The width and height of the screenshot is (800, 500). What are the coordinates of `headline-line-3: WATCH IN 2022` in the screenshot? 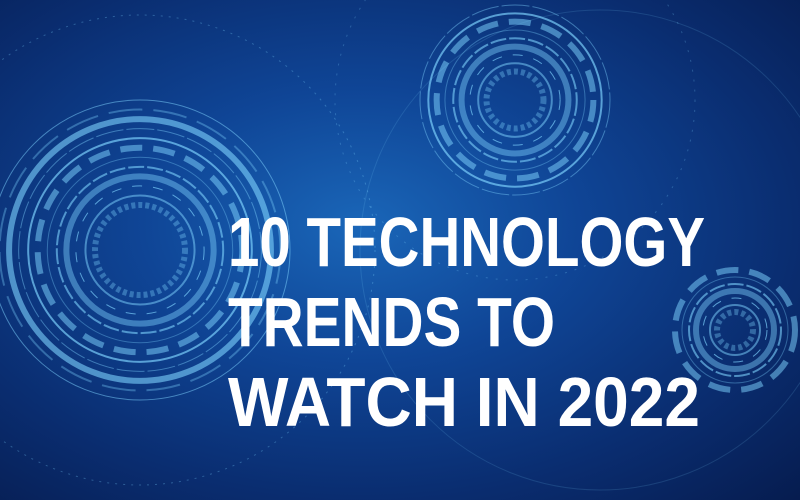 It's located at (464, 402).